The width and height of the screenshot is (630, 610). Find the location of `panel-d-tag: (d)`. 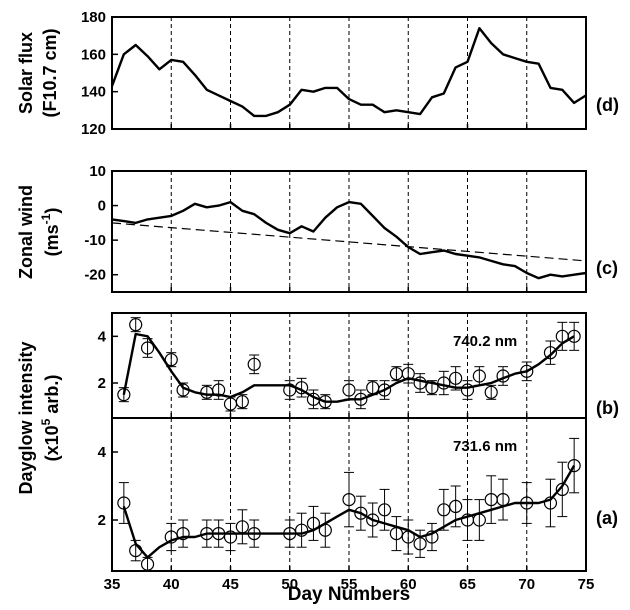

panel-d-tag: (d) is located at coordinates (607, 105).